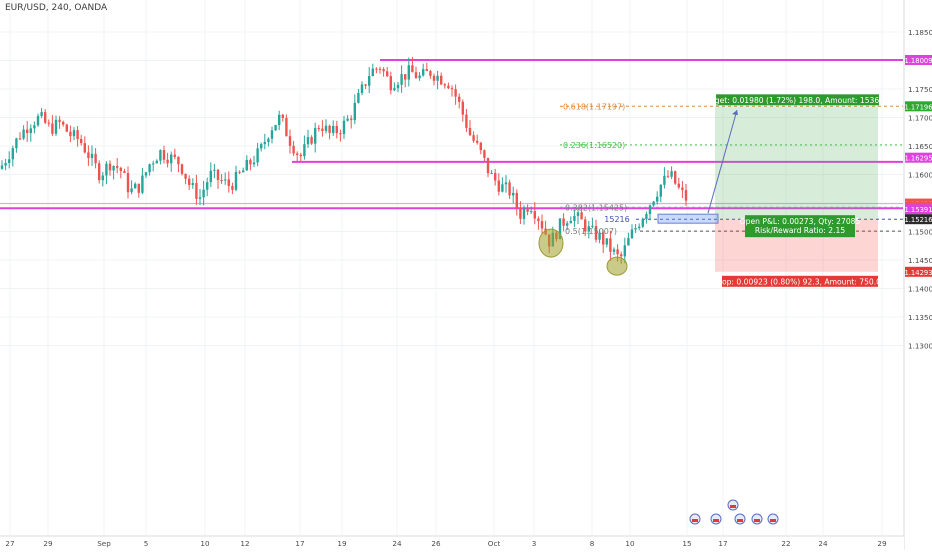  Describe the element at coordinates (436, 543) in the screenshot. I see `time-tick-label: 26` at that location.